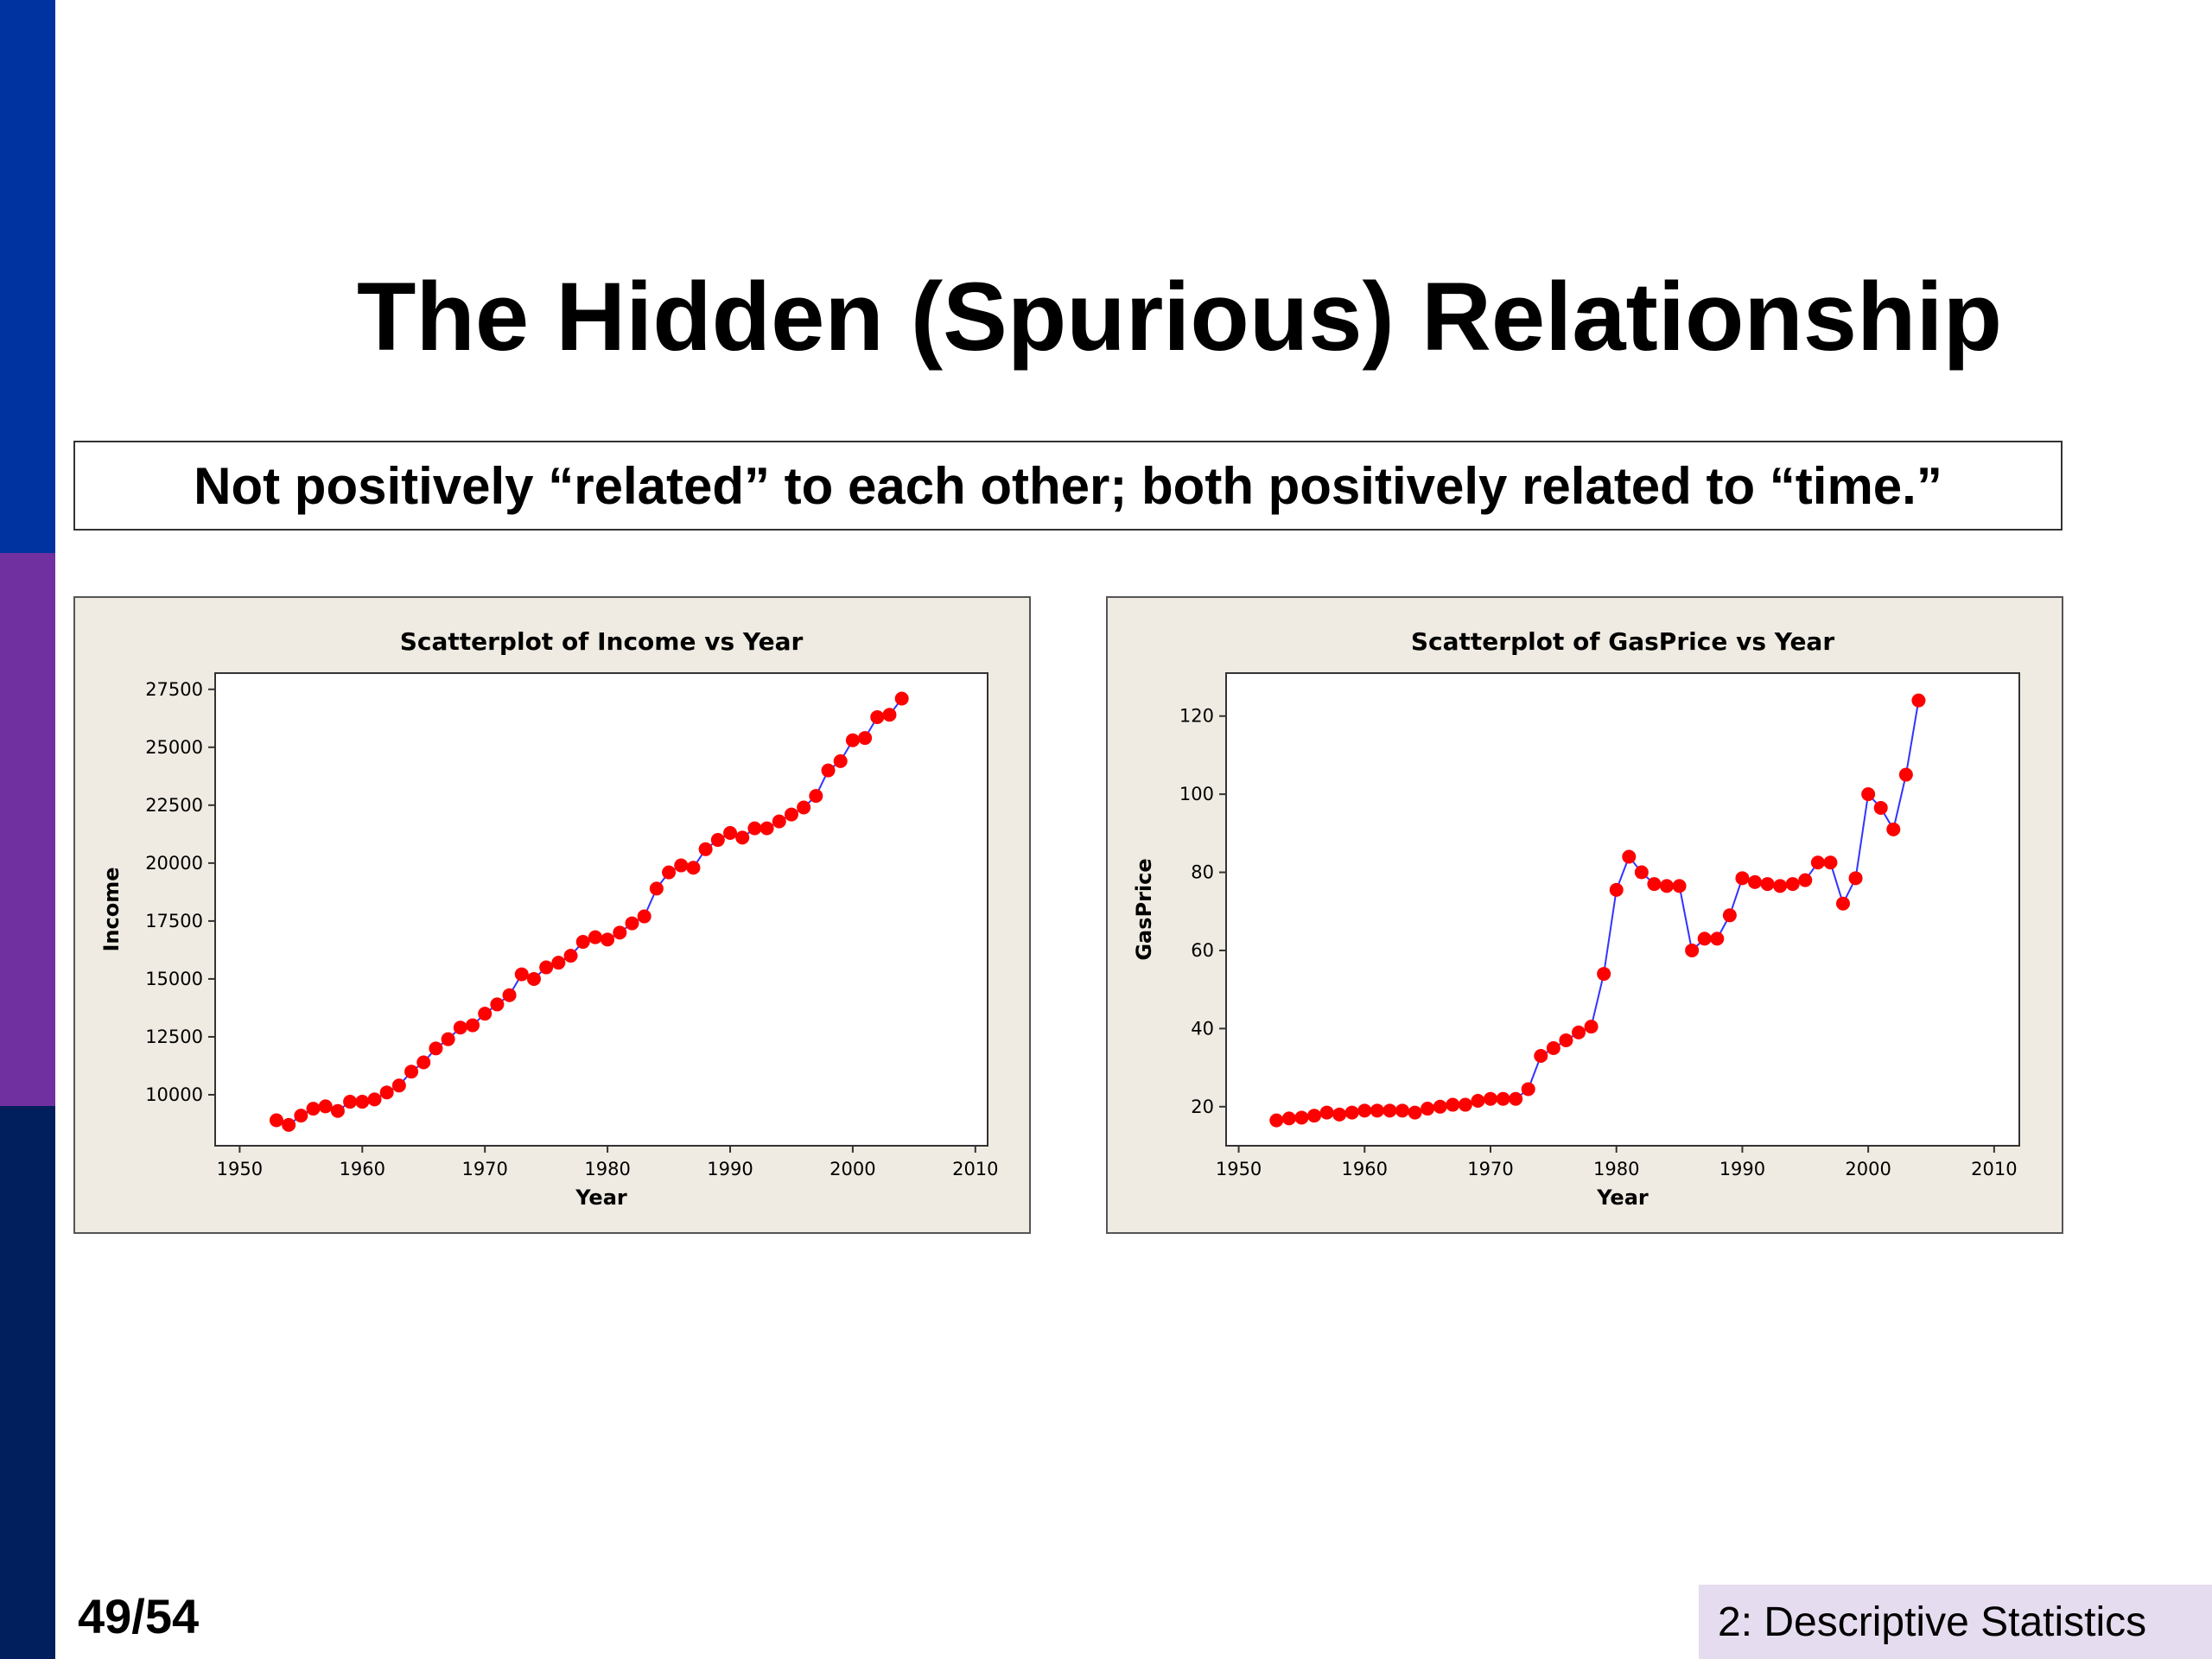  I want to click on y-tick-label: 60, so click(1202, 950).